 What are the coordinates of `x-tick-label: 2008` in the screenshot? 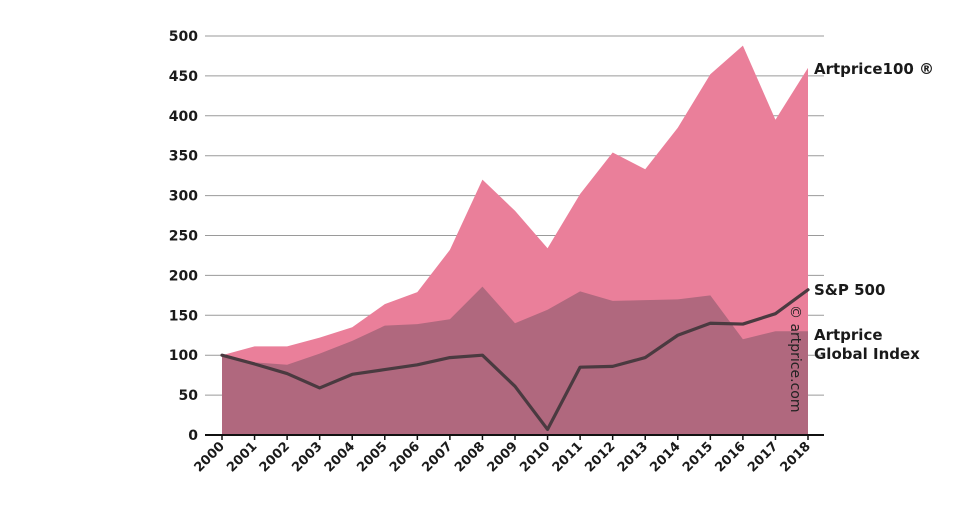 It's located at (470, 457).